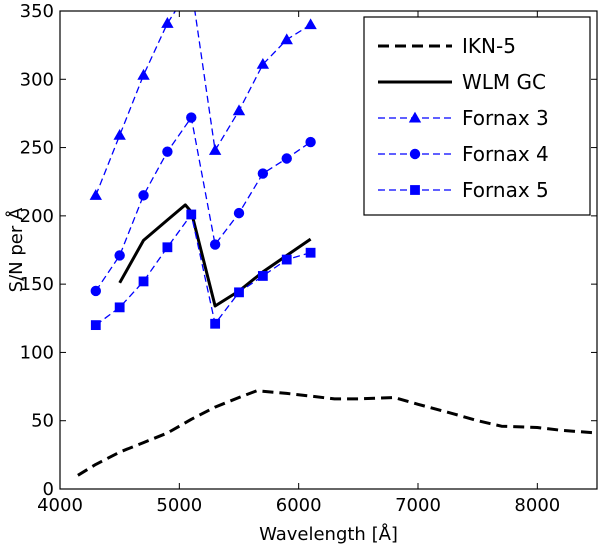 Image resolution: width=600 pixels, height=548 pixels. I want to click on x-tick-label: 7000, so click(418, 505).